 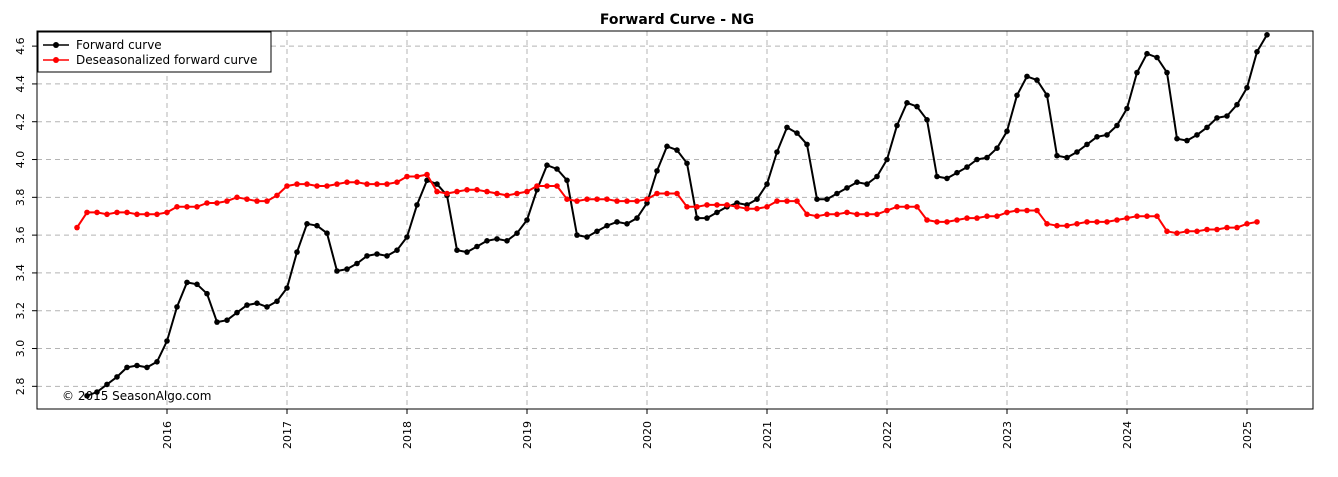 What do you see at coordinates (119, 45) in the screenshot?
I see `legend-label-forward: Forward curve` at bounding box center [119, 45].